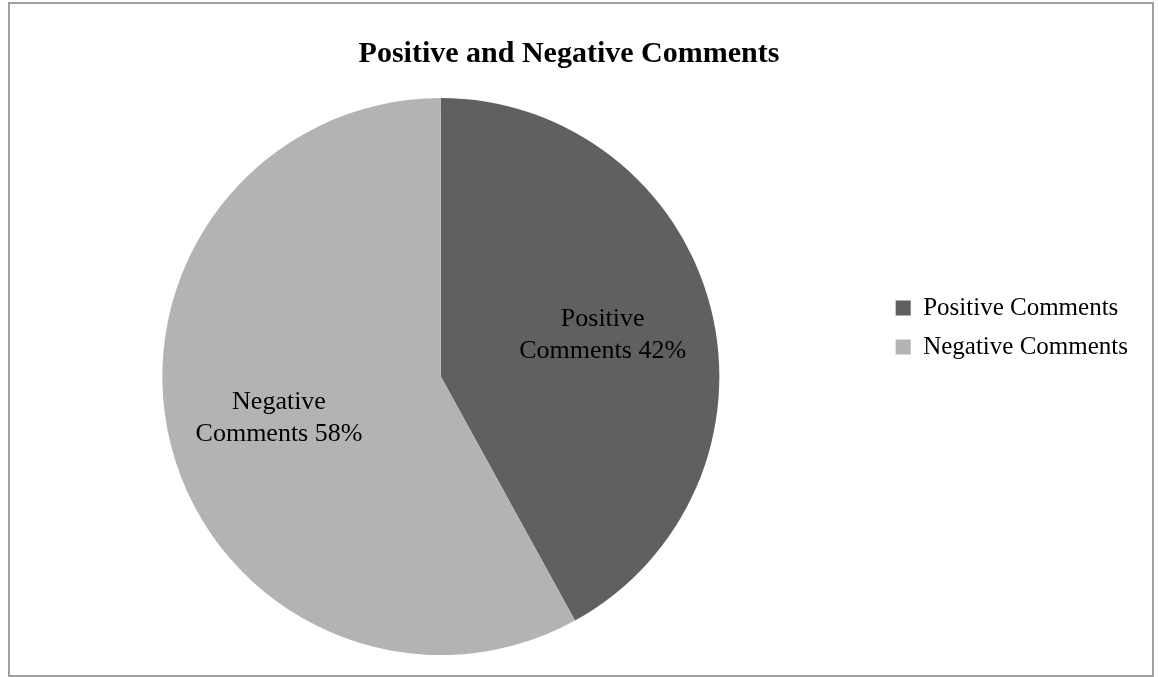  What do you see at coordinates (1021, 306) in the screenshot?
I see `legend-label: Positive Comments` at bounding box center [1021, 306].